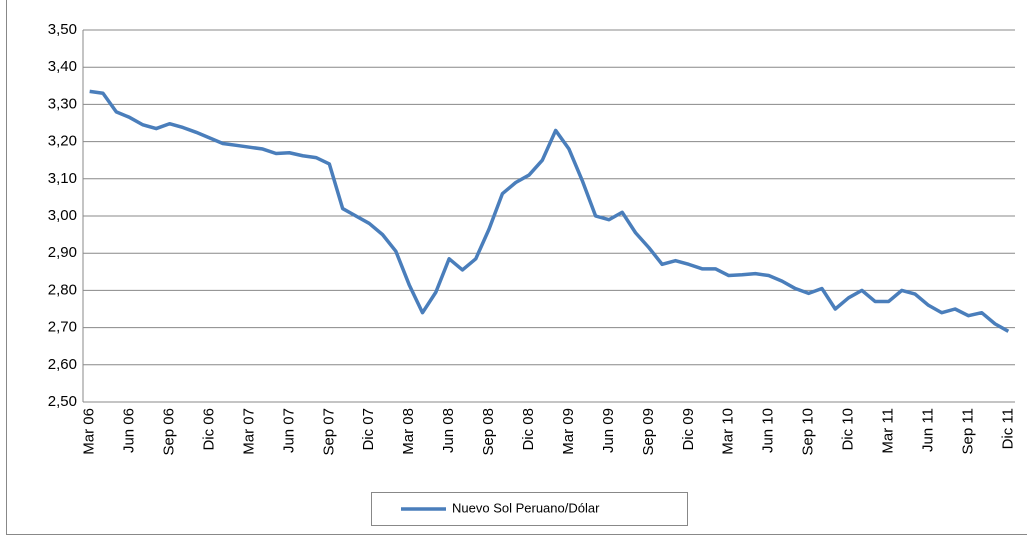 This screenshot has height=536, width=1027. Describe the element at coordinates (967, 431) in the screenshot. I see `x-tick-label: Sep 11` at that location.